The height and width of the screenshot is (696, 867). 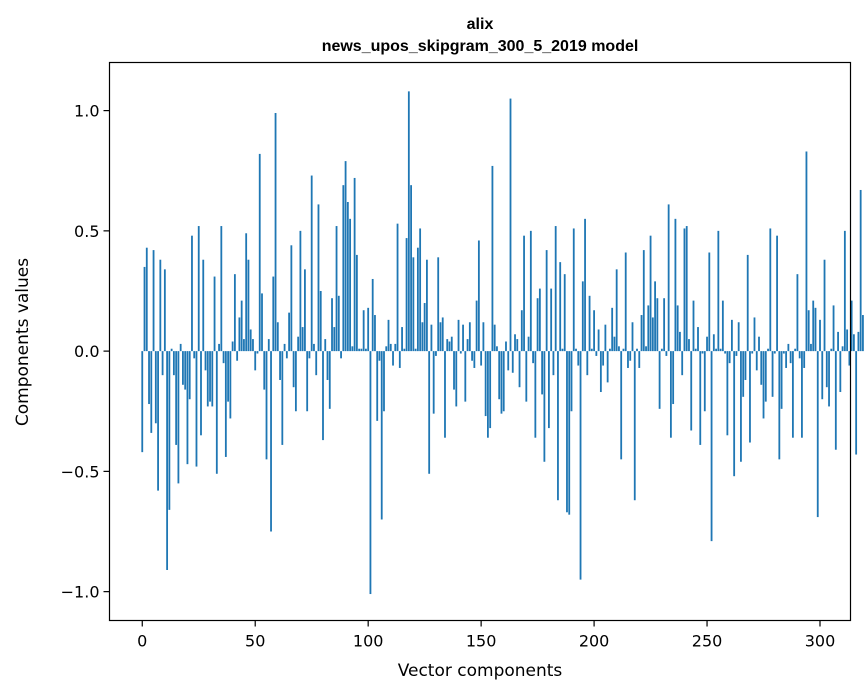 What do you see at coordinates (85, 352) in the screenshot?
I see `y-axis-ticks: −1.0 −0.5 0.0 0.5 1.0` at bounding box center [85, 352].